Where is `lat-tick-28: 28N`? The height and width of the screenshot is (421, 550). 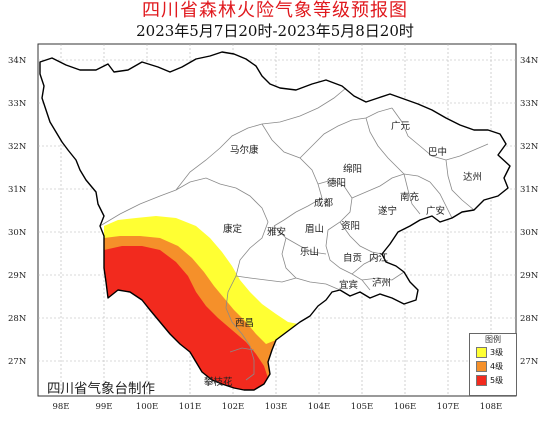
lat-tick-28: 28N is located at coordinates (17, 319).